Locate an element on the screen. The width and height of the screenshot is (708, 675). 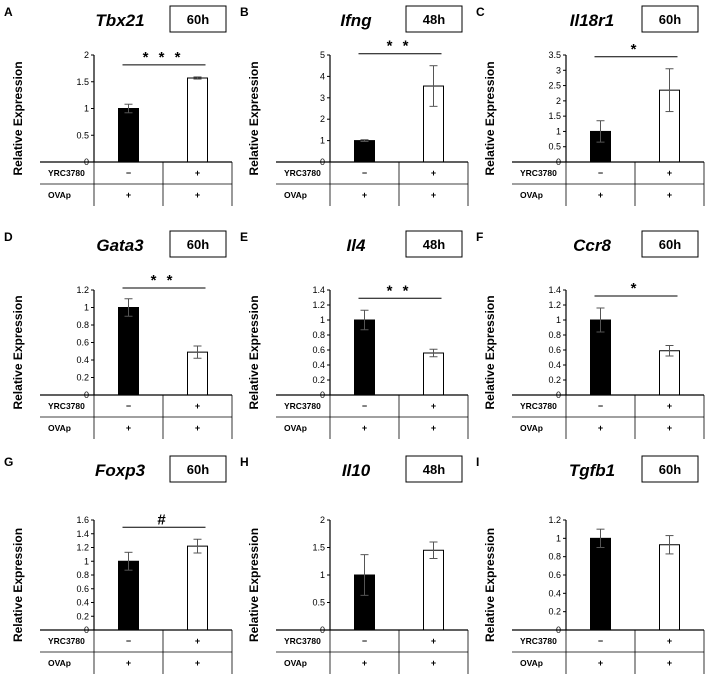
y-tick-label: 2.5 is located at coordinates (554, 86).